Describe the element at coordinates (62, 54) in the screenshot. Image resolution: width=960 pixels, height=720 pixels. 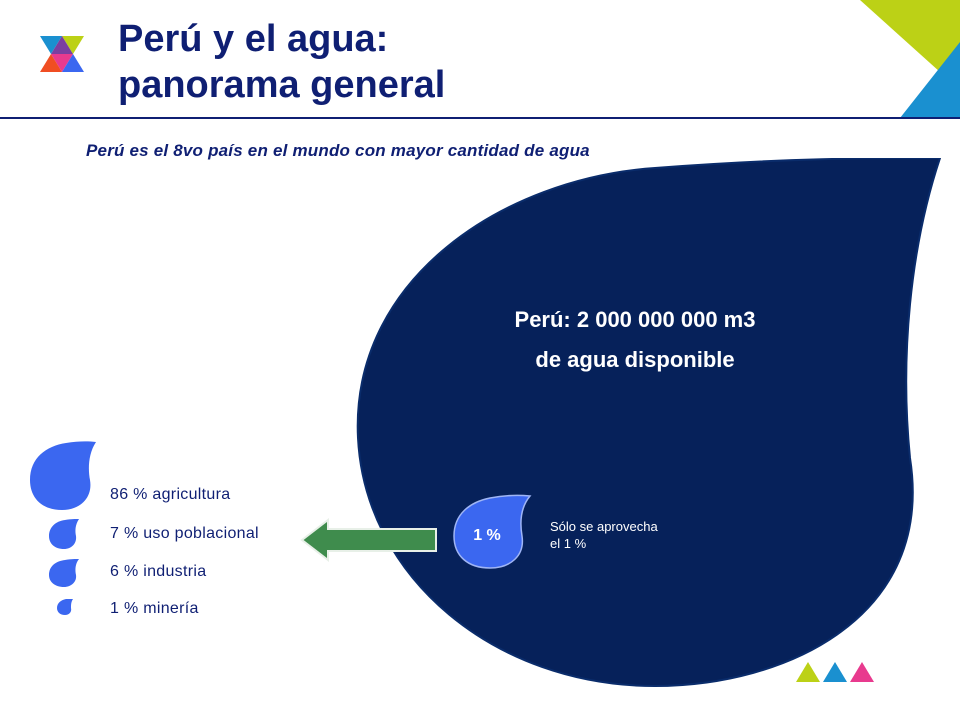
I see `brand-logo-icon` at that location.